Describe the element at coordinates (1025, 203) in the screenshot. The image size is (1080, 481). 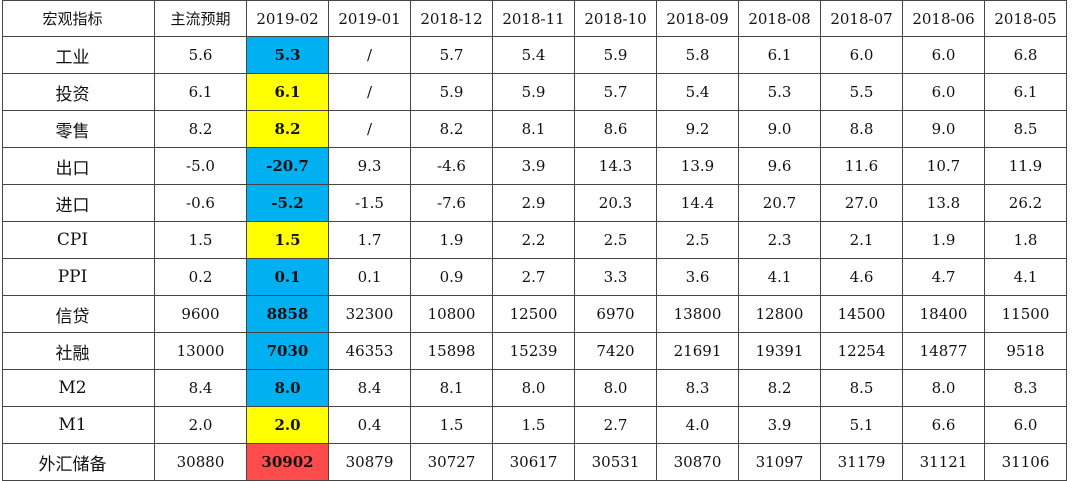
I see `value-cell: 26.2` at that location.